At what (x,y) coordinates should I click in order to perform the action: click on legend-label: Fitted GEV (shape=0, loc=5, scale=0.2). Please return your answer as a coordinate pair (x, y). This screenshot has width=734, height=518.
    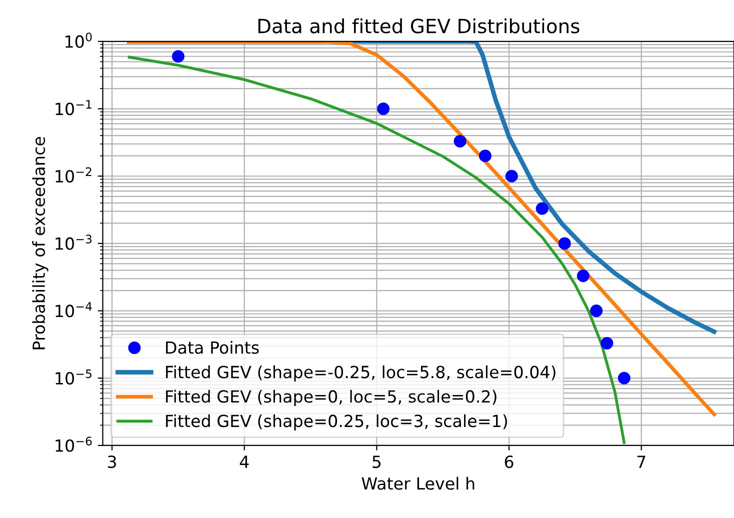
    Looking at the image, I should click on (331, 398).